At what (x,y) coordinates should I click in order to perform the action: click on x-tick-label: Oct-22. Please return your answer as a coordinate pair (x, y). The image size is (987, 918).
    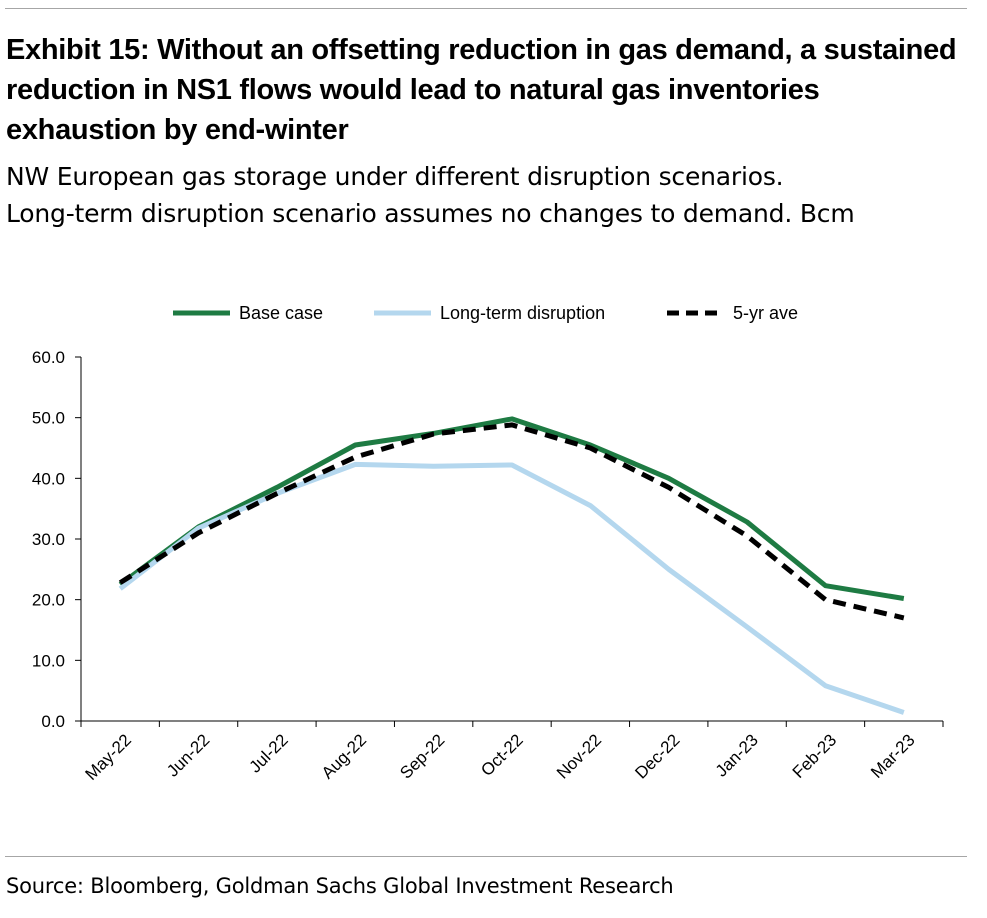
    Looking at the image, I should click on (502, 755).